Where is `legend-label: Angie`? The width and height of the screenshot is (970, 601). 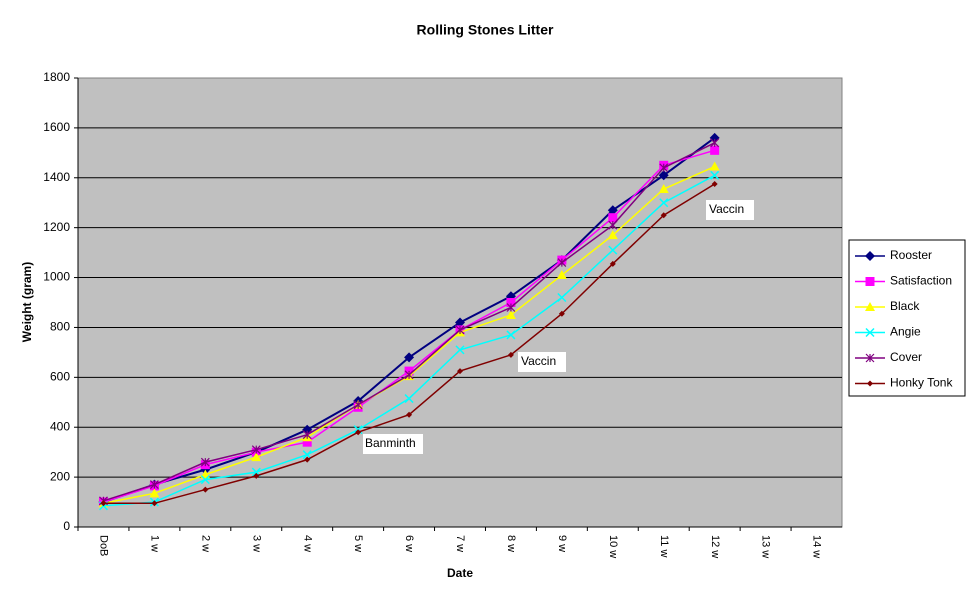
legend-label: Angie is located at coordinates (905, 332).